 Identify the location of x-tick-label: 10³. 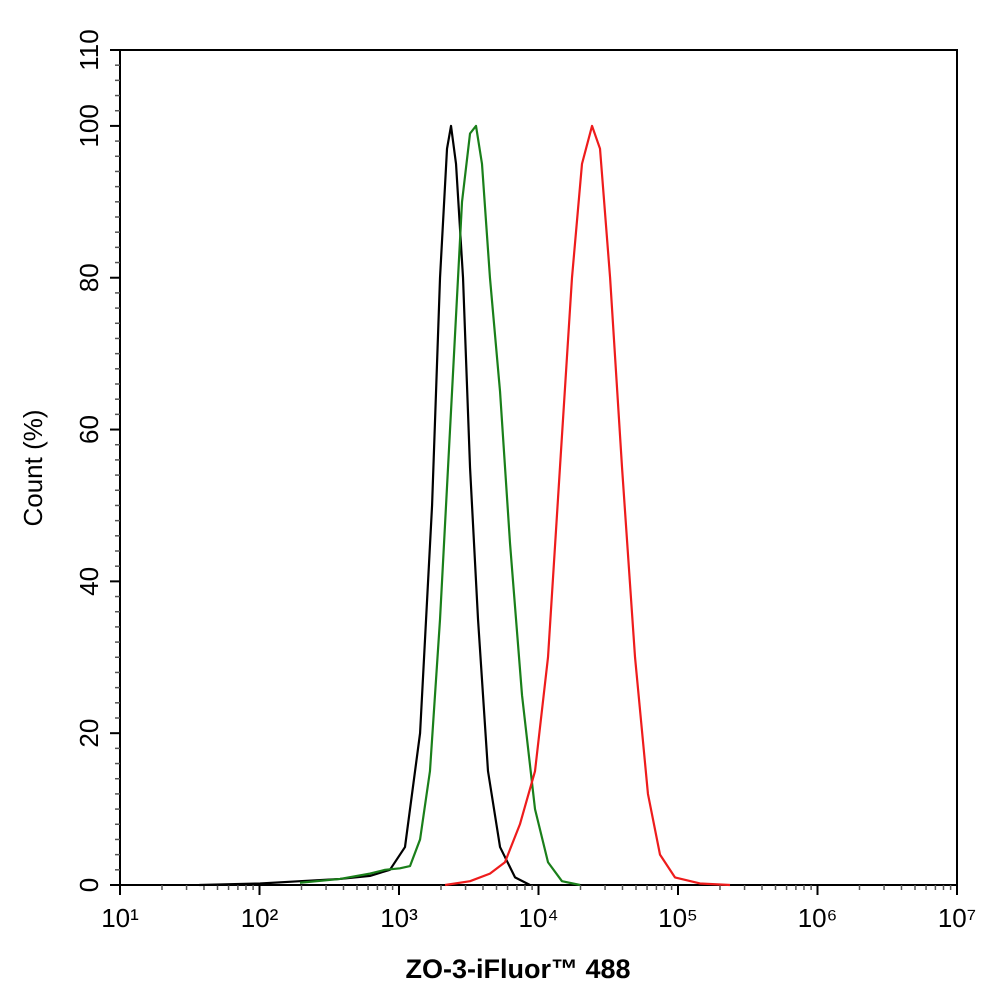
(399, 918).